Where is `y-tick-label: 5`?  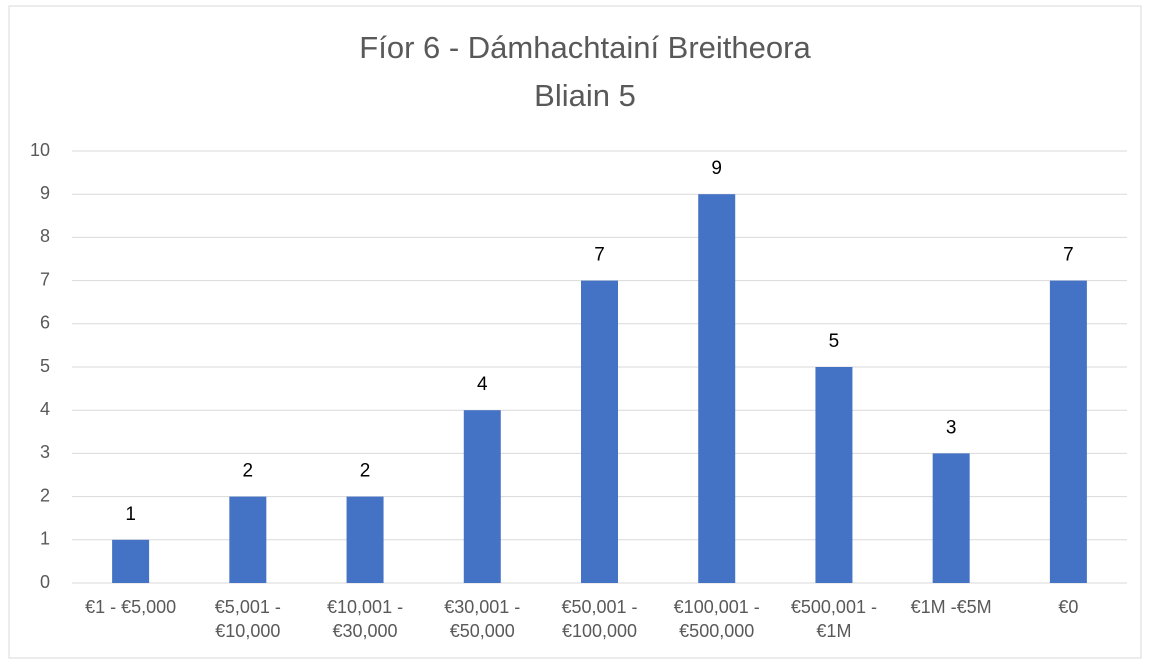 y-tick-label: 5 is located at coordinates (45, 366).